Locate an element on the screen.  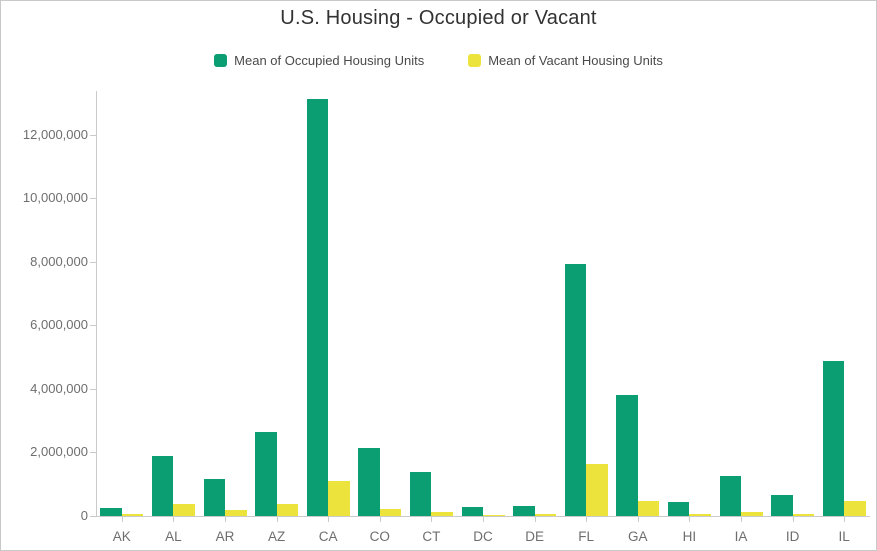
bar-vacant-co is located at coordinates (390, 512).